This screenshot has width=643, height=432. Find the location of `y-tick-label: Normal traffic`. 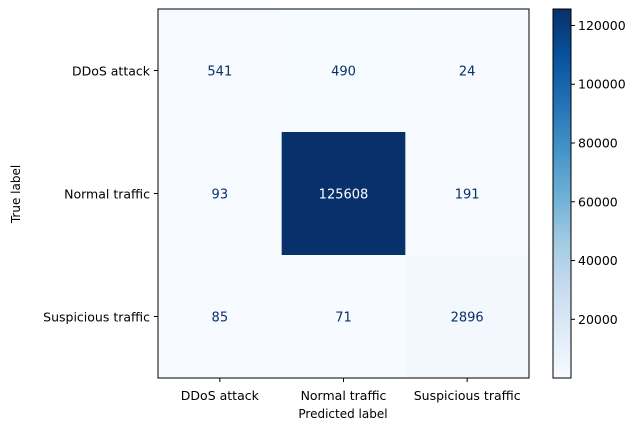

y-tick-label: Normal traffic is located at coordinates (107, 194).